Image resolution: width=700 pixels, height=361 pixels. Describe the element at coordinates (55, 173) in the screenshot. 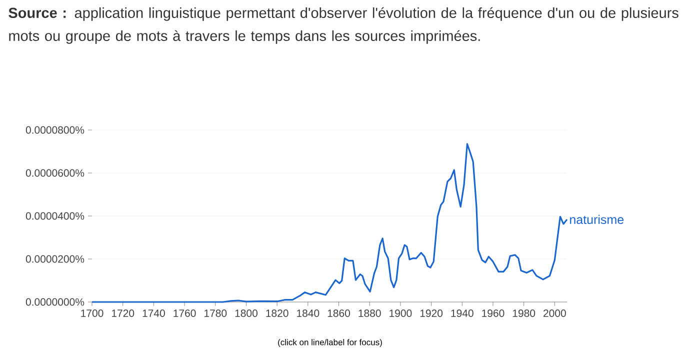

I see `y-tick-label: 0.0000600%` at that location.